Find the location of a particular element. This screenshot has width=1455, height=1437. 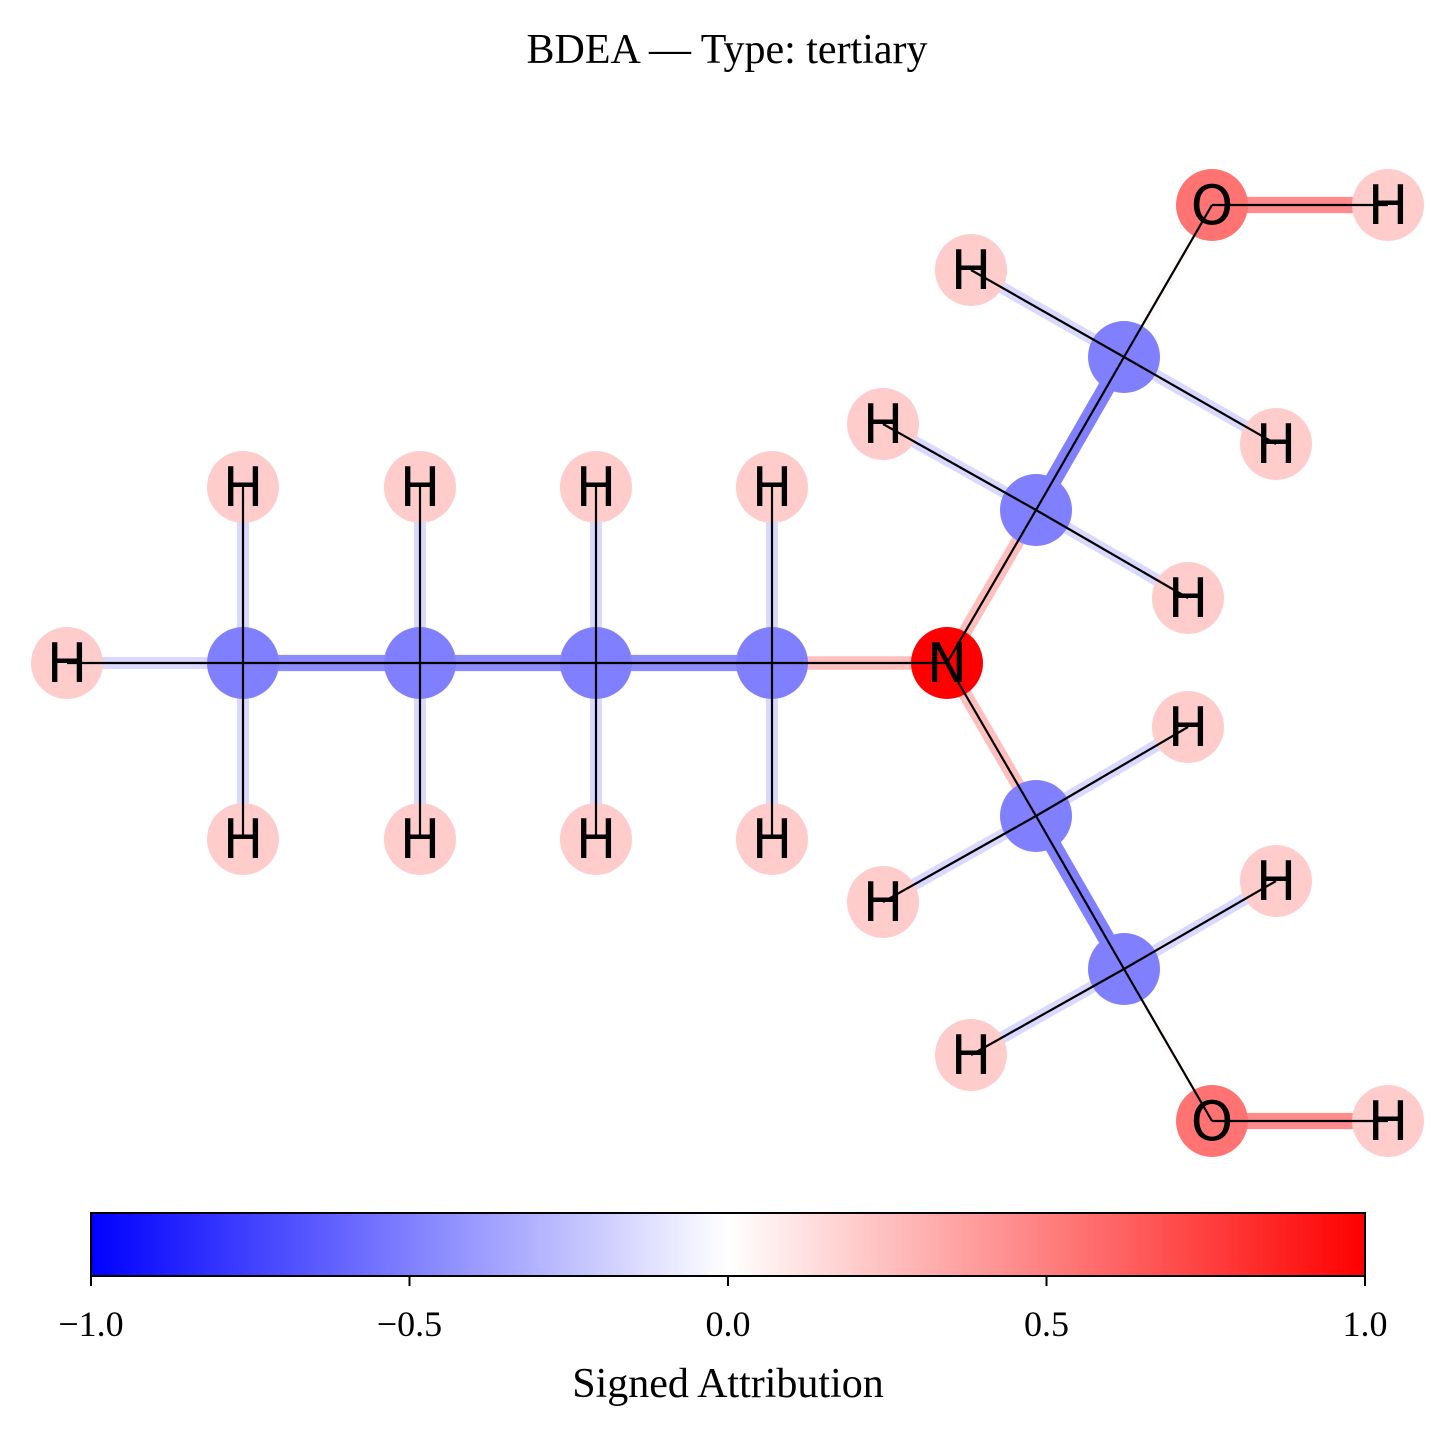

colorbar-tick-label: −0.5 is located at coordinates (409, 1324).